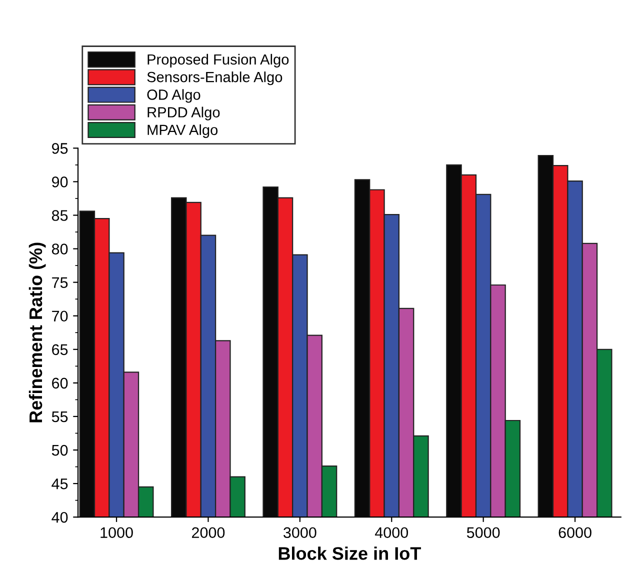 This screenshot has height=581, width=624. Describe the element at coordinates (300, 532) in the screenshot. I see `x-tick-label: 3000` at that location.